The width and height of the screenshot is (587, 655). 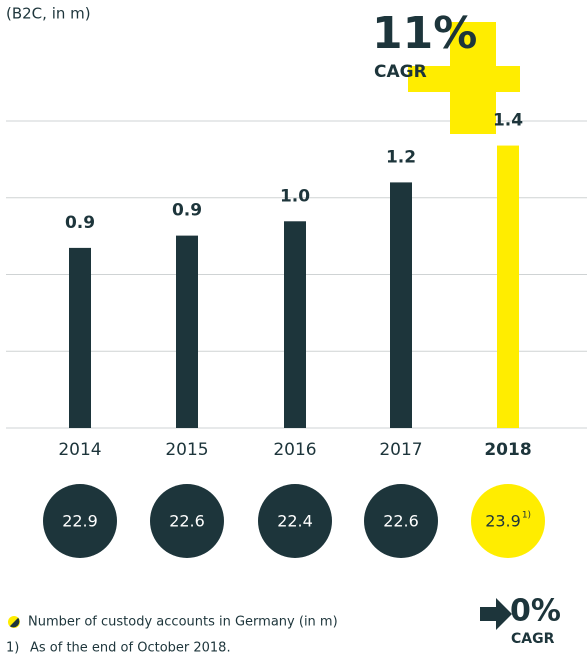 What do you see at coordinates (14, 622) in the screenshot?
I see `legend-icon` at bounding box center [14, 622].